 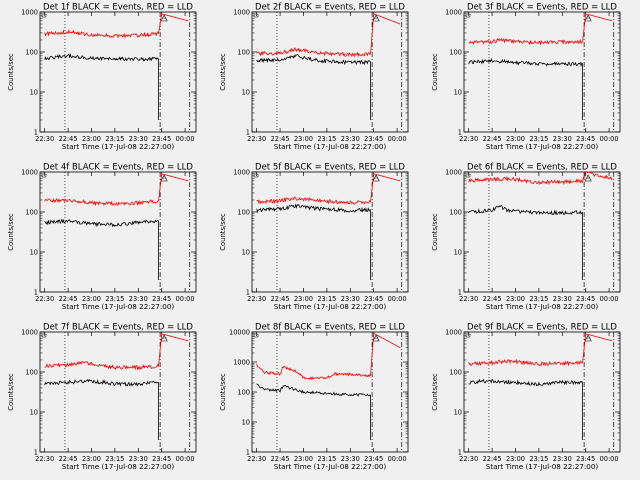 What do you see at coordinates (118, 168) in the screenshot?
I see `panel-title: Det 4f BLACK = Events, RED = LLD` at bounding box center [118, 168].